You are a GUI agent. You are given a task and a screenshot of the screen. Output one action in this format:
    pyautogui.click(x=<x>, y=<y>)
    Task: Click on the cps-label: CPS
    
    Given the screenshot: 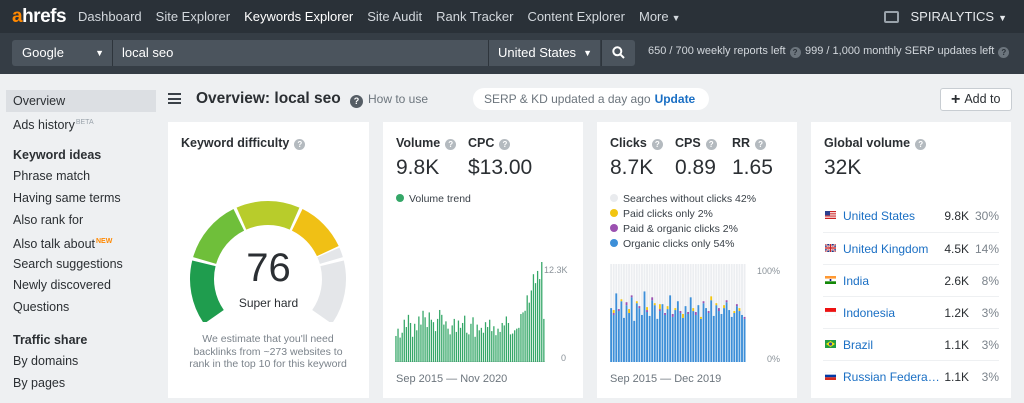 What is the action you would take?
    pyautogui.click(x=688, y=143)
    